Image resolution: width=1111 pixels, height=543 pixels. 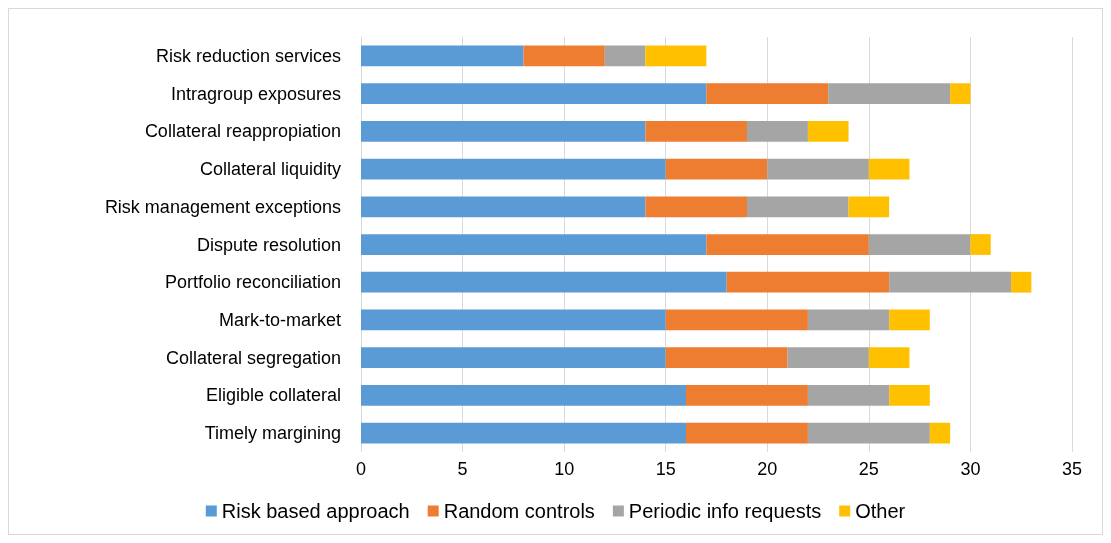 I want to click on x-tick-label: 15, so click(x=665, y=469).